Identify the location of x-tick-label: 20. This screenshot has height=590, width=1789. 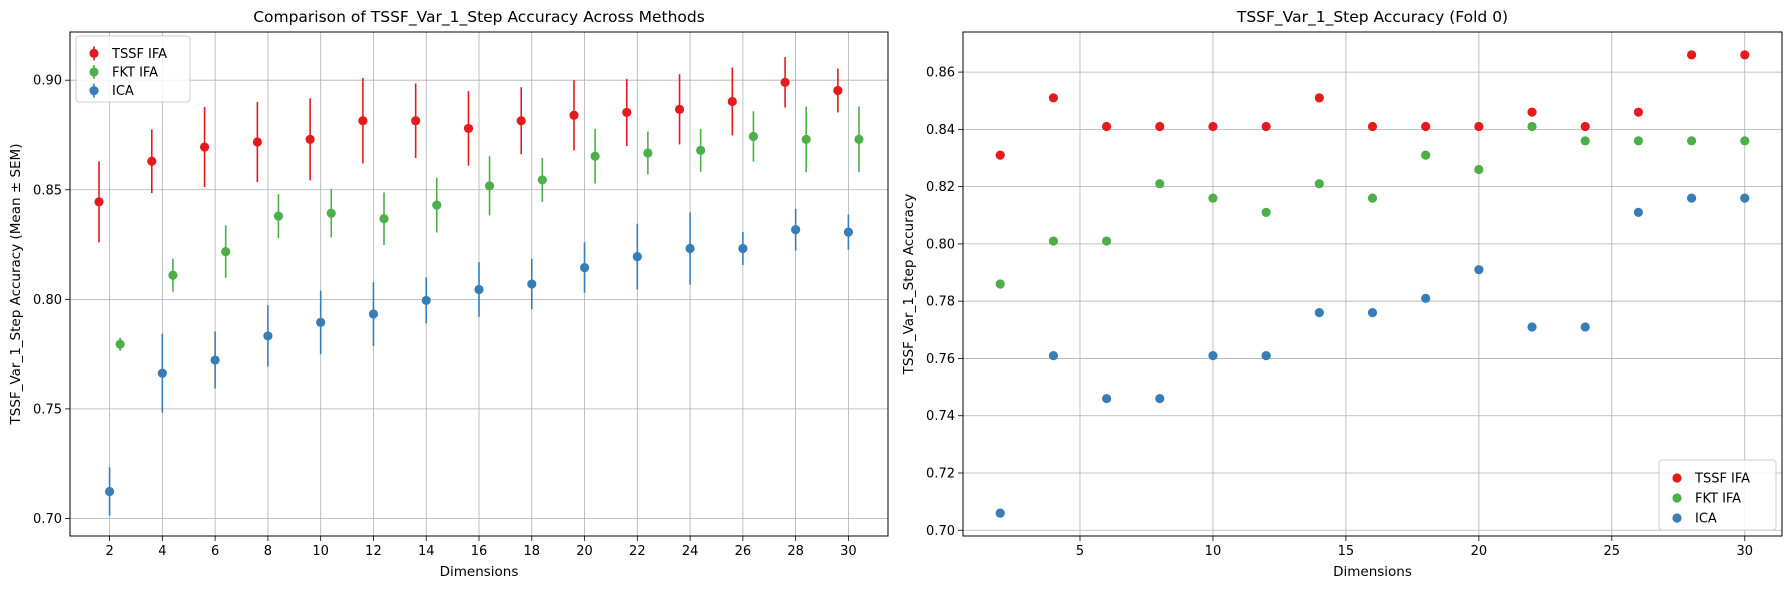
(1479, 551).